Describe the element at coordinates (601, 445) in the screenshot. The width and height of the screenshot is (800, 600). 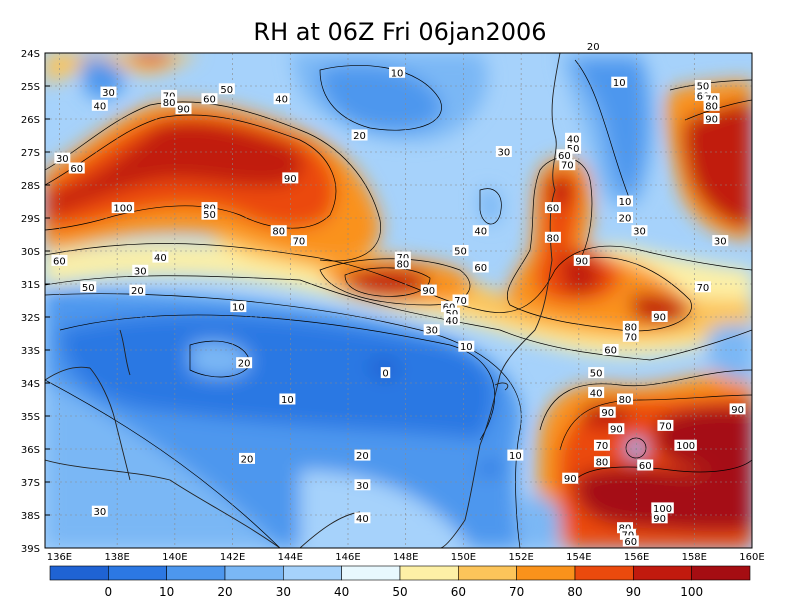
I see `contour-label: 70` at that location.